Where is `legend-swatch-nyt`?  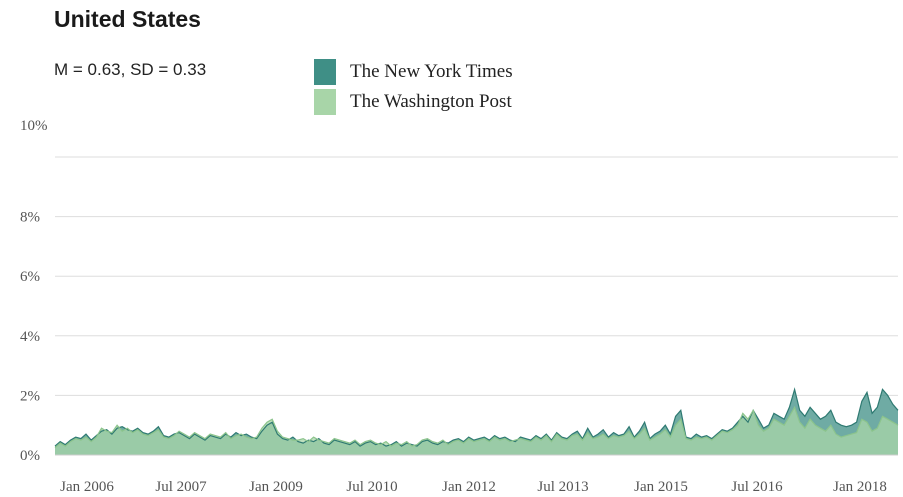
legend-swatch-nyt is located at coordinates (325, 72).